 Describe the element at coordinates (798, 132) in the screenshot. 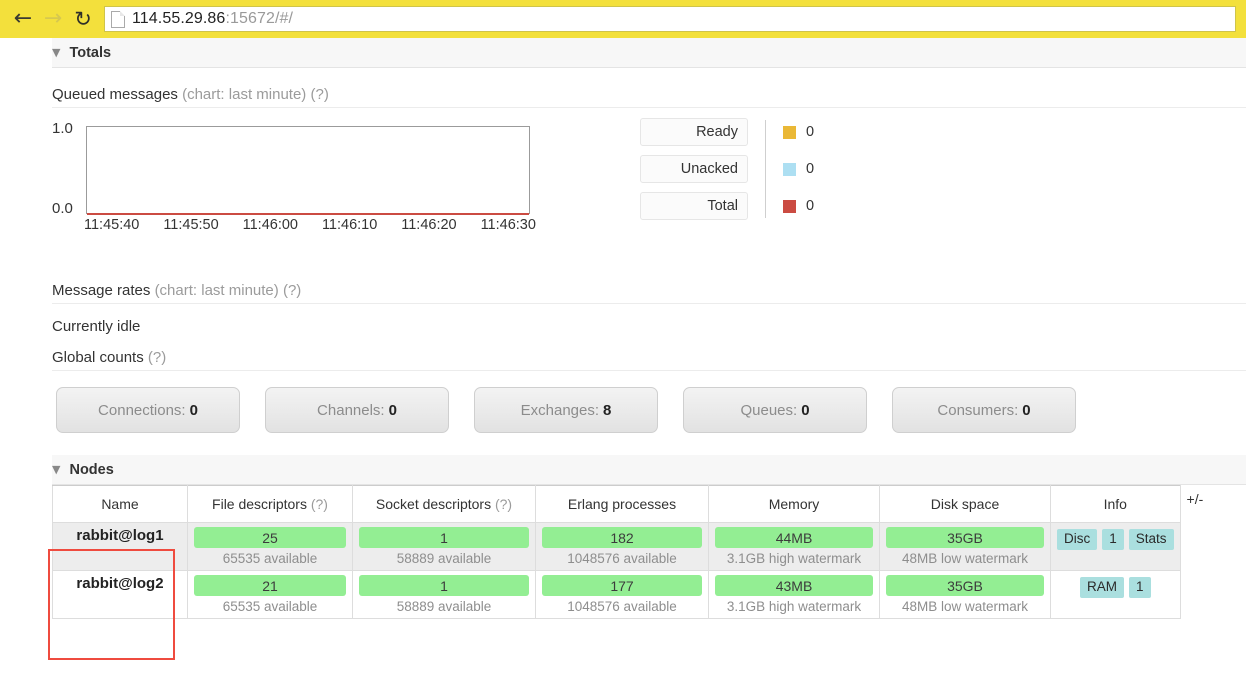

I see `legend-value-ready: 0` at that location.